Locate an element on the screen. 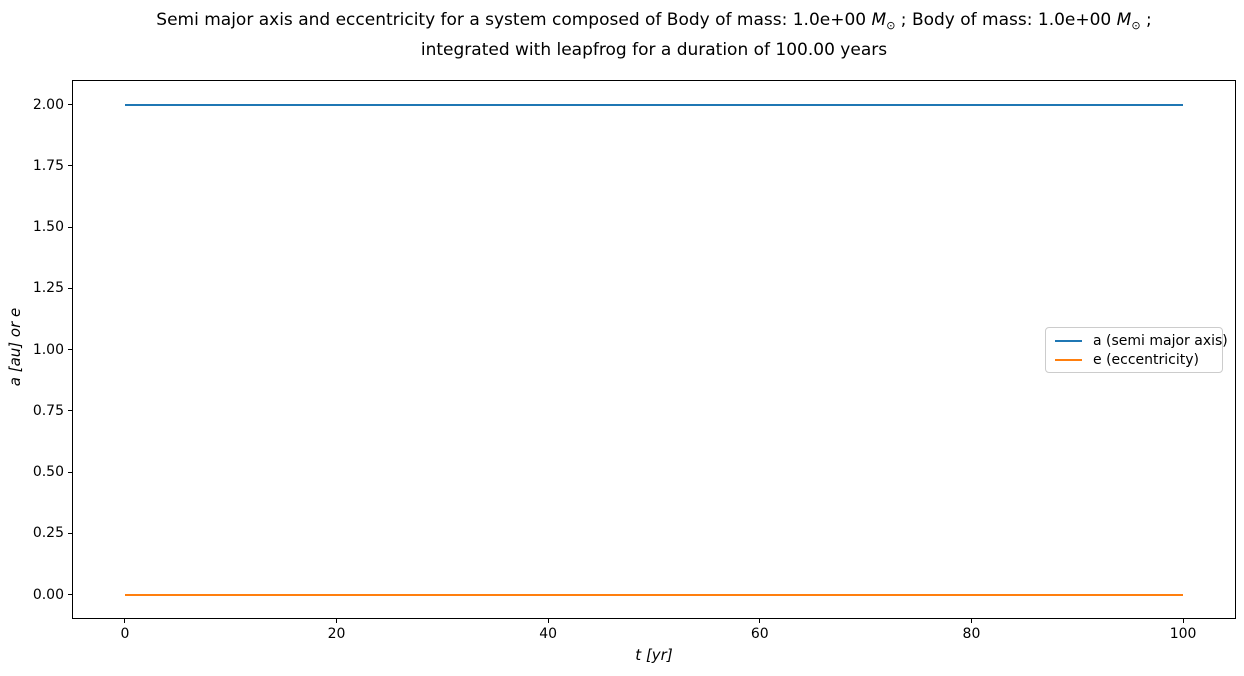  legend-item-a: a (semi major axis) is located at coordinates (1141, 340).